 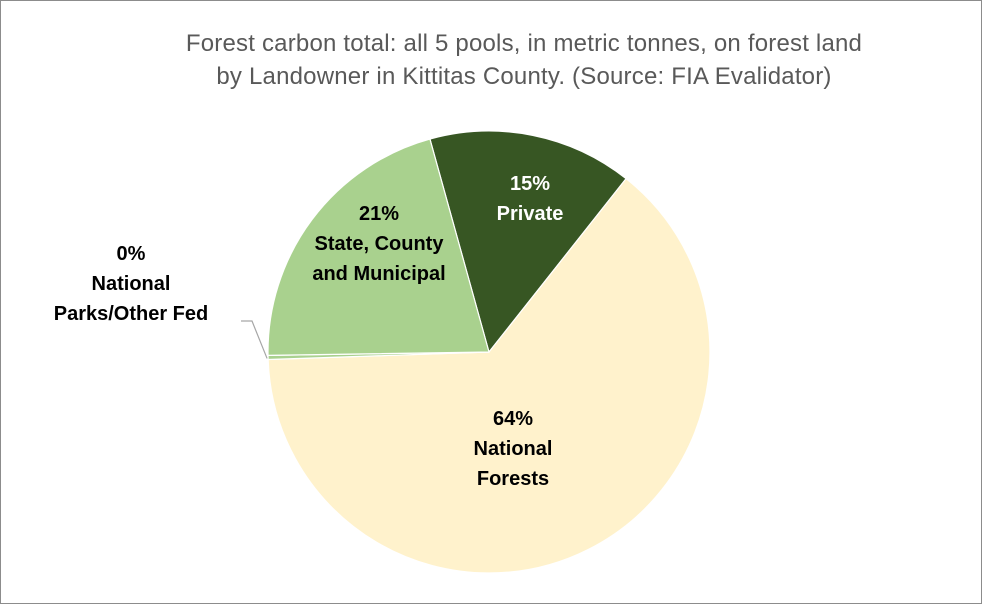 I want to click on slice-label-name-1-1: National, so click(x=513, y=449).